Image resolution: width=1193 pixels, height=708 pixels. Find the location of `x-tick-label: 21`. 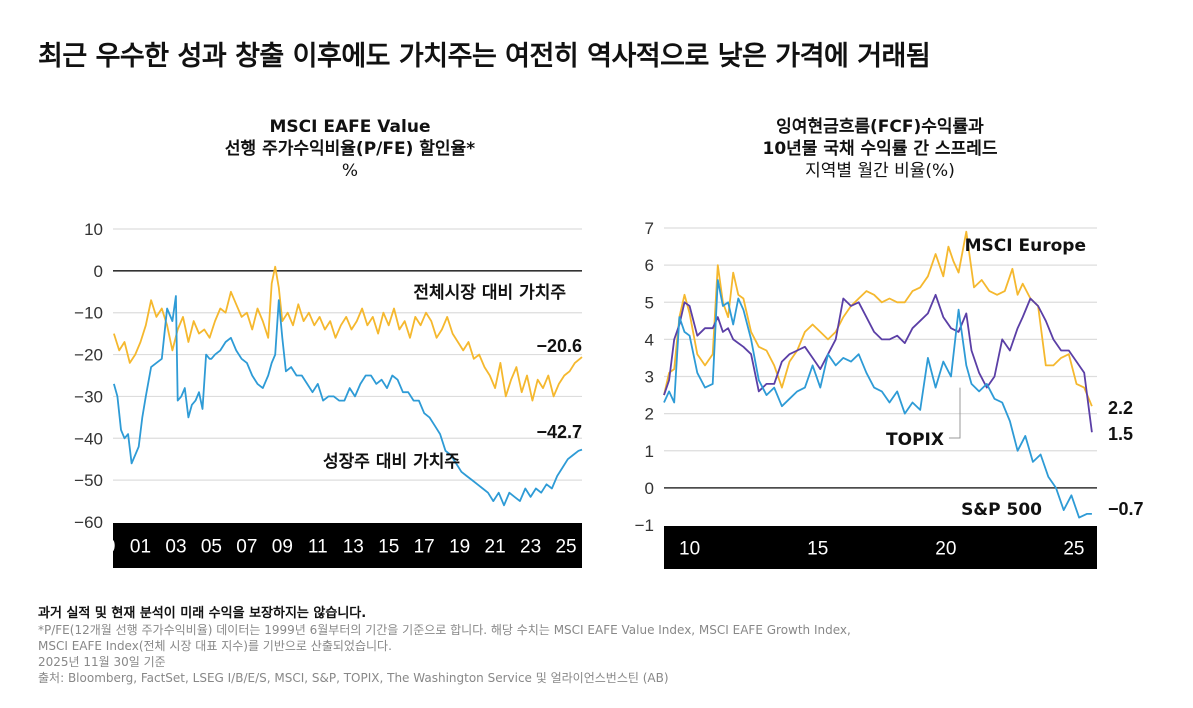

x-tick-label: 21 is located at coordinates (495, 547).